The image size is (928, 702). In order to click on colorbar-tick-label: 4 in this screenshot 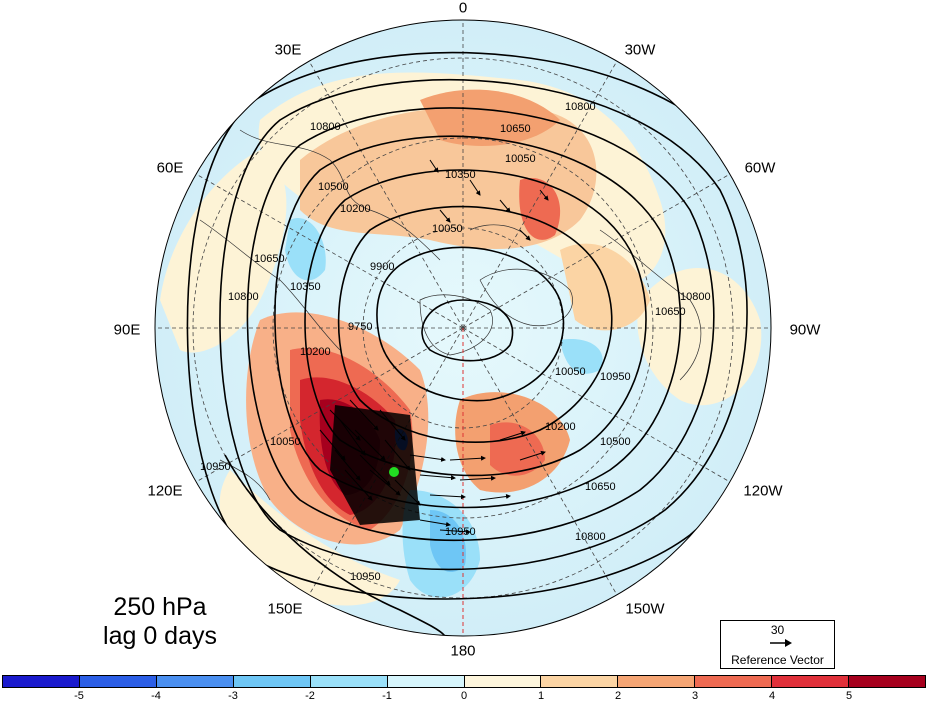, I will do `click(772, 696)`.